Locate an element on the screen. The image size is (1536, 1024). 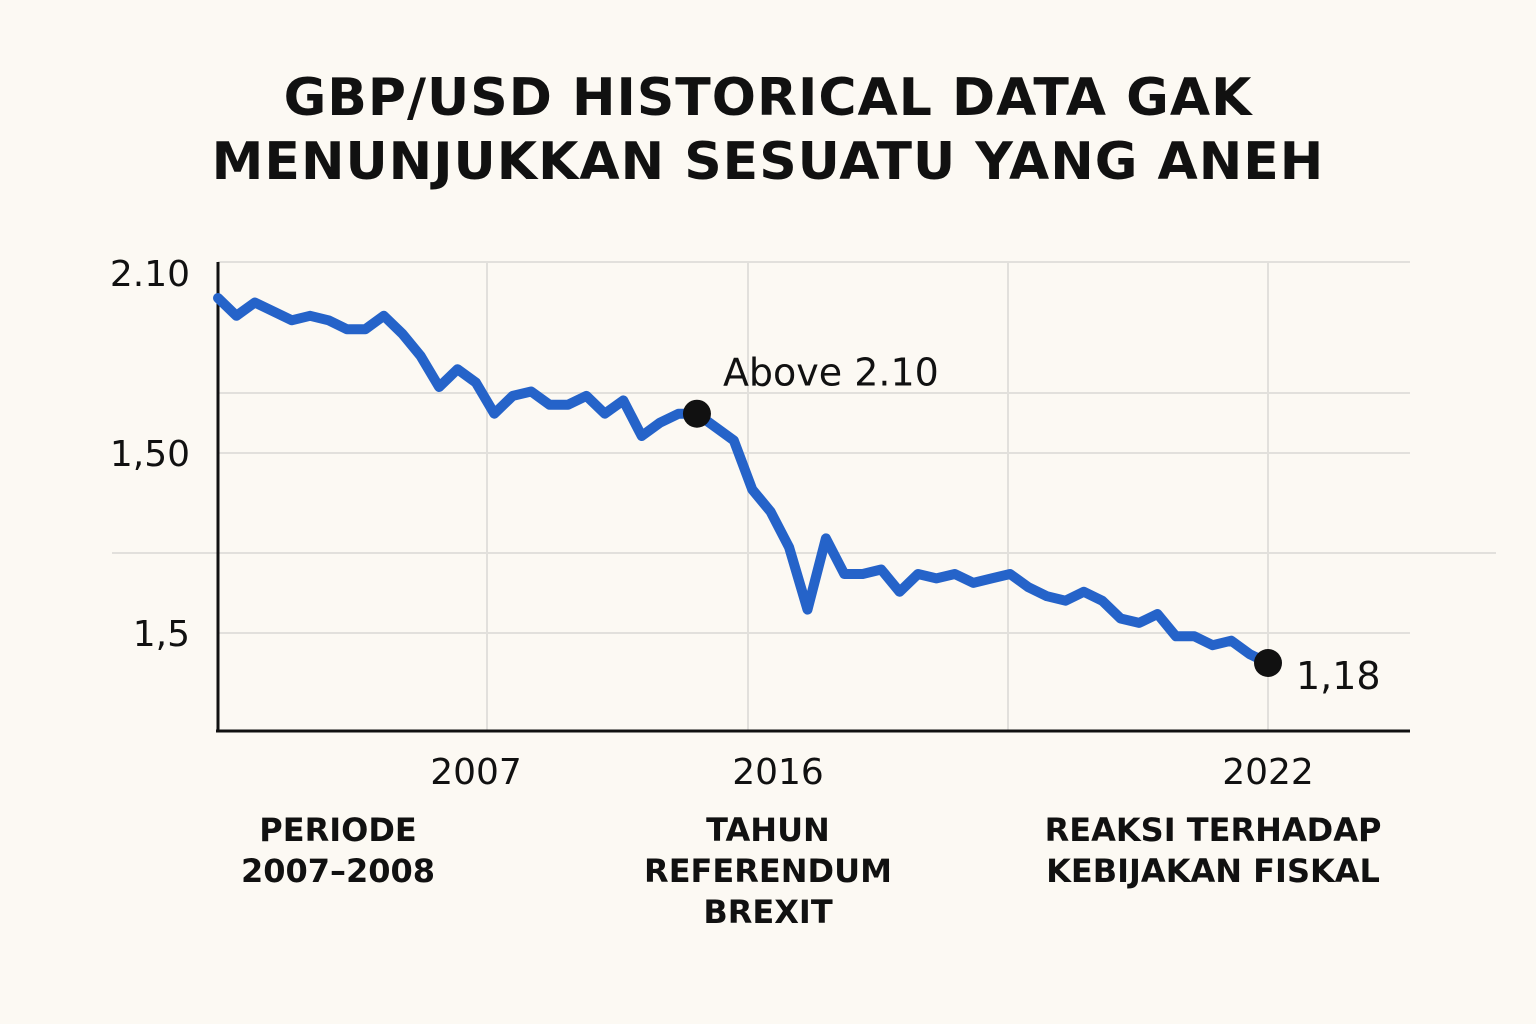
period-label-line: PERIODE is located at coordinates (338, 830).